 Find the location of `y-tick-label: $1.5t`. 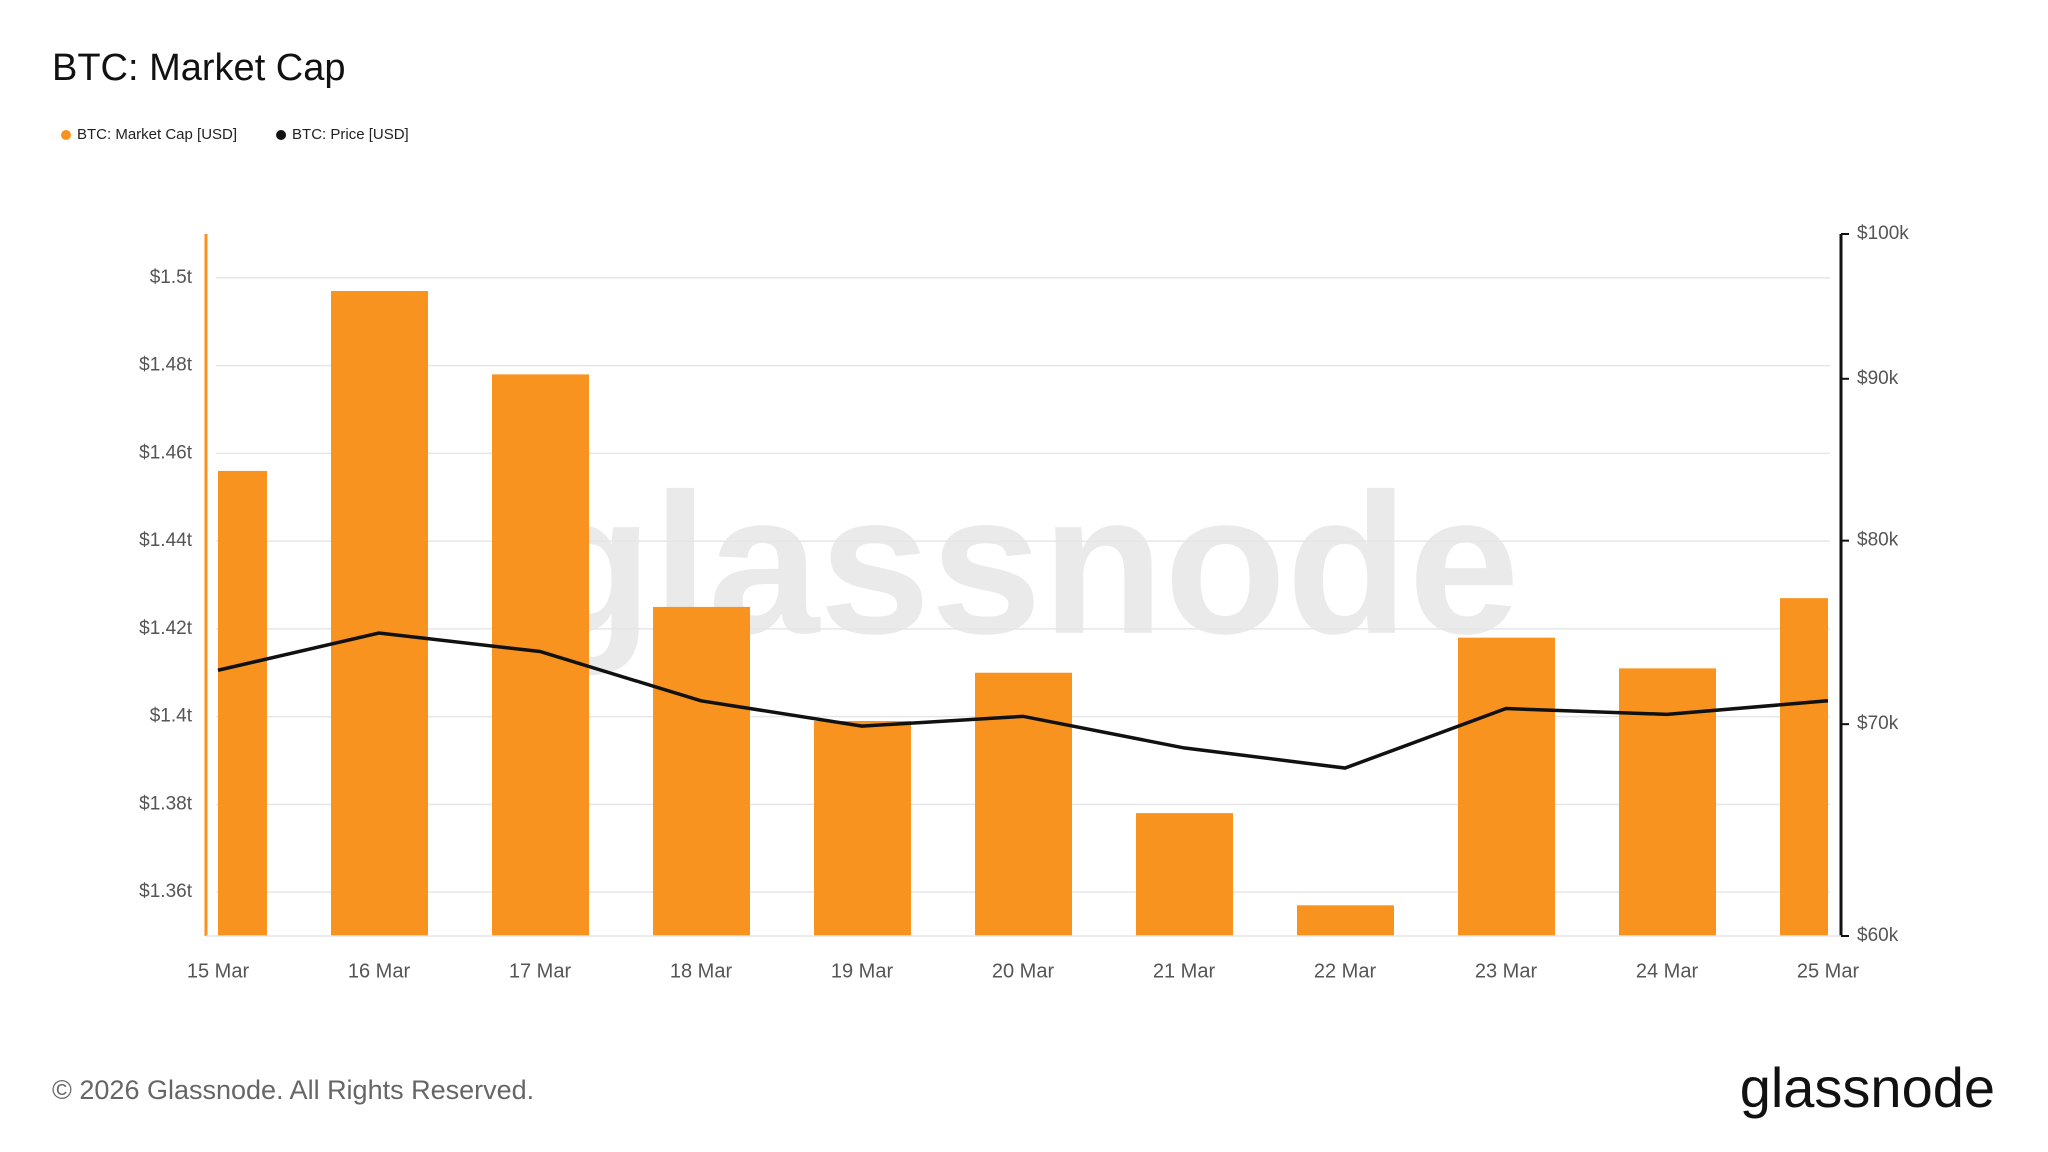

y-tick-label: $1.5t is located at coordinates (171, 277).